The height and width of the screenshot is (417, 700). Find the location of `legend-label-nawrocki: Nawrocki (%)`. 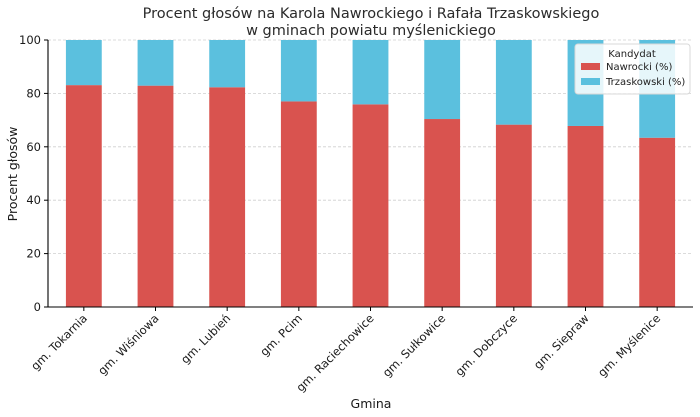

legend-label-nawrocki: Nawrocki (%) is located at coordinates (639, 67).